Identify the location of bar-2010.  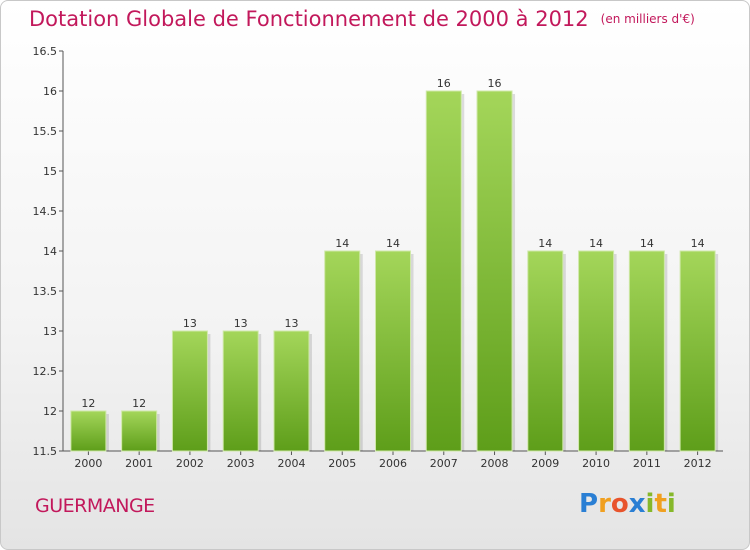
(596, 351).